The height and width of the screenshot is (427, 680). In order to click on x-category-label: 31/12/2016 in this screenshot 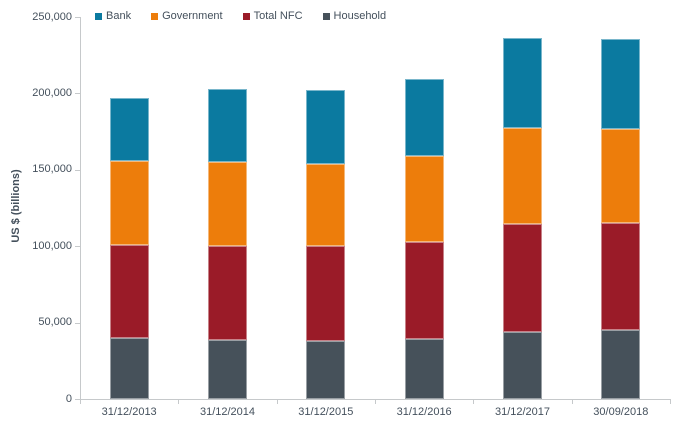, I will do `click(424, 412)`.